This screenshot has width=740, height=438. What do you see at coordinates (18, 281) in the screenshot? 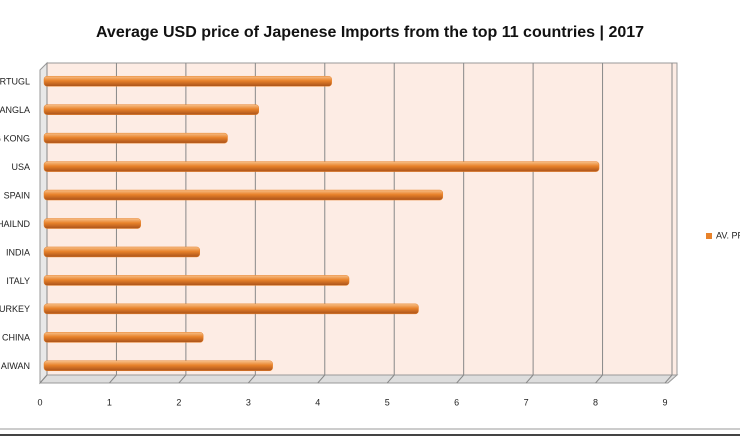
I see `y-tick-label: ITALY` at bounding box center [18, 281].